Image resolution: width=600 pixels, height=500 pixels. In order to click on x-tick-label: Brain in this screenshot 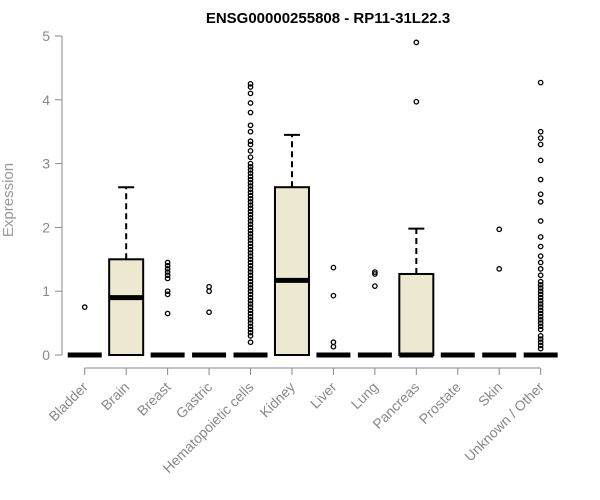, I will do `click(115, 396)`.